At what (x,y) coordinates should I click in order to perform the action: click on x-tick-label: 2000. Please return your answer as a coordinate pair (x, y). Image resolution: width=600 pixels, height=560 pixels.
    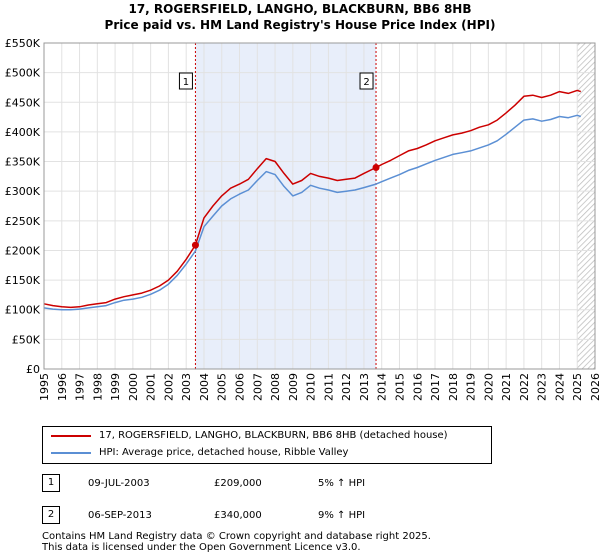
    Looking at the image, I should click on (133, 387).